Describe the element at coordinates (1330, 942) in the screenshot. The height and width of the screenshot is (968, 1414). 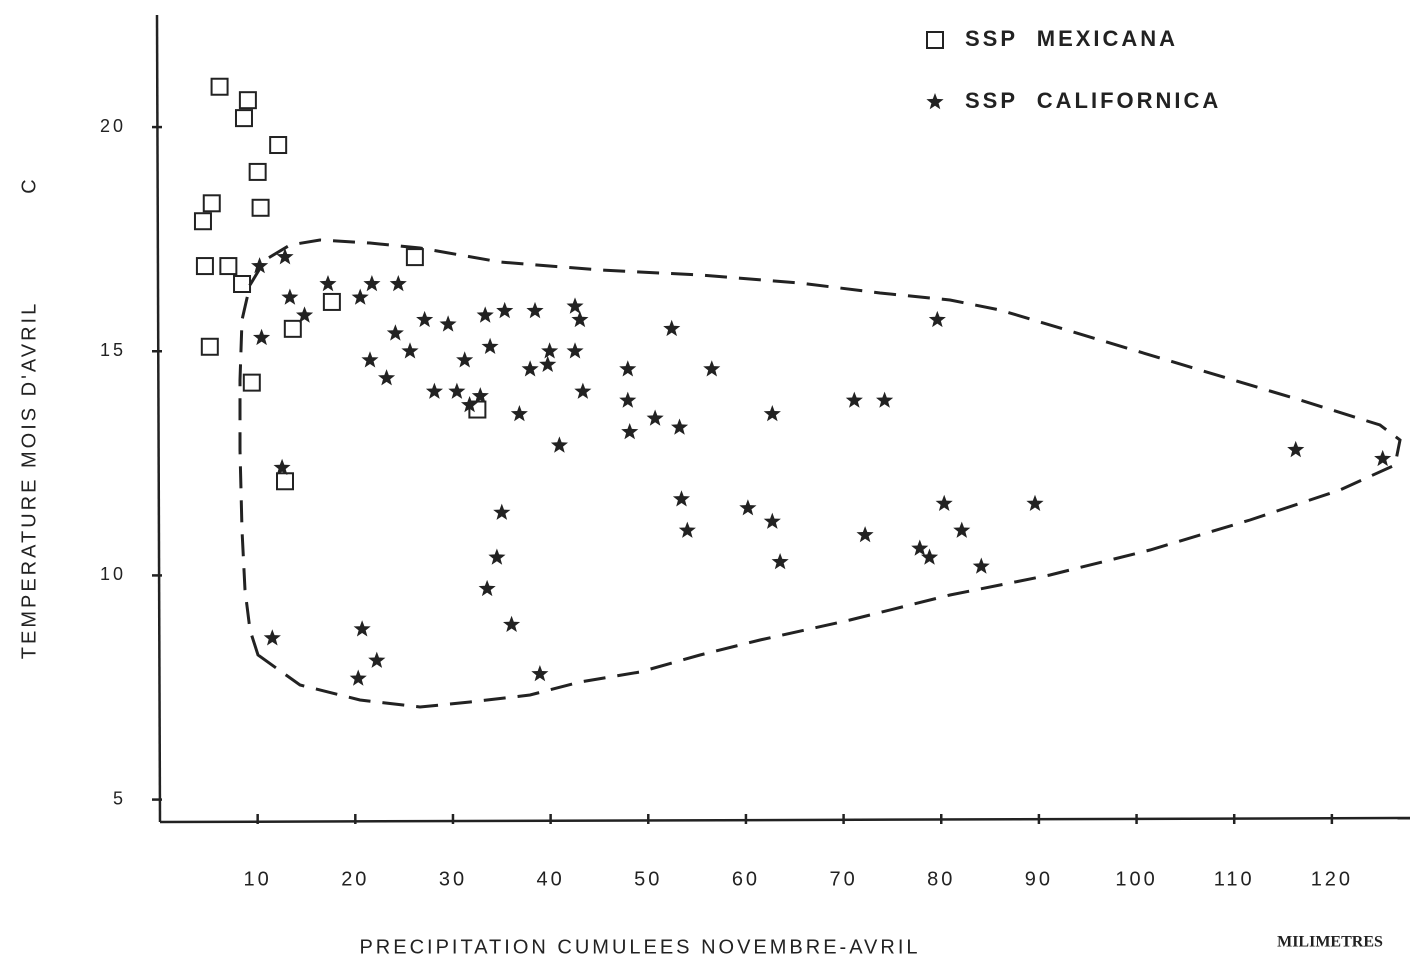
I see `x-axis-unit: MILIMETRES` at that location.